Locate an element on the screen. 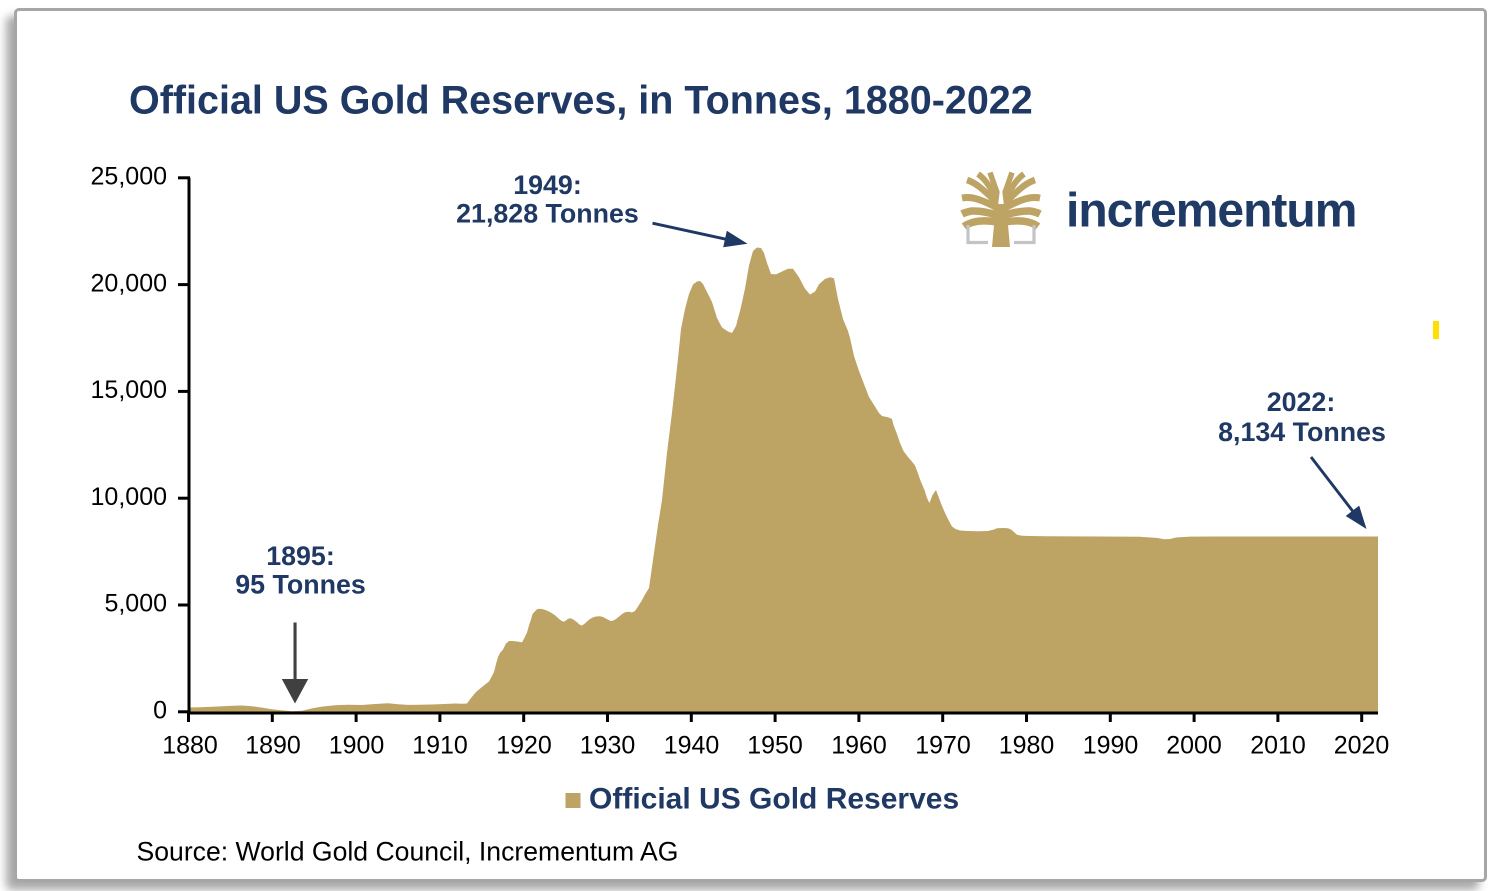 The image size is (1491, 891). svg-text: 2020 is located at coordinates (1362, 746).